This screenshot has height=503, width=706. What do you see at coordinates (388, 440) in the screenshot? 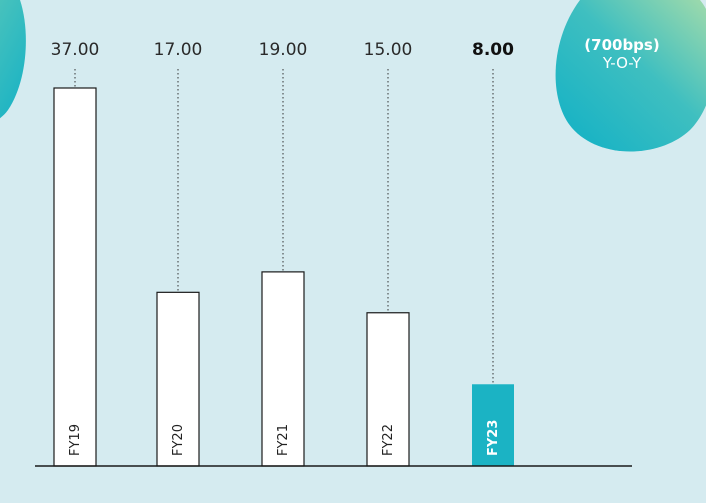
I see `category-label: FY22` at bounding box center [388, 440].